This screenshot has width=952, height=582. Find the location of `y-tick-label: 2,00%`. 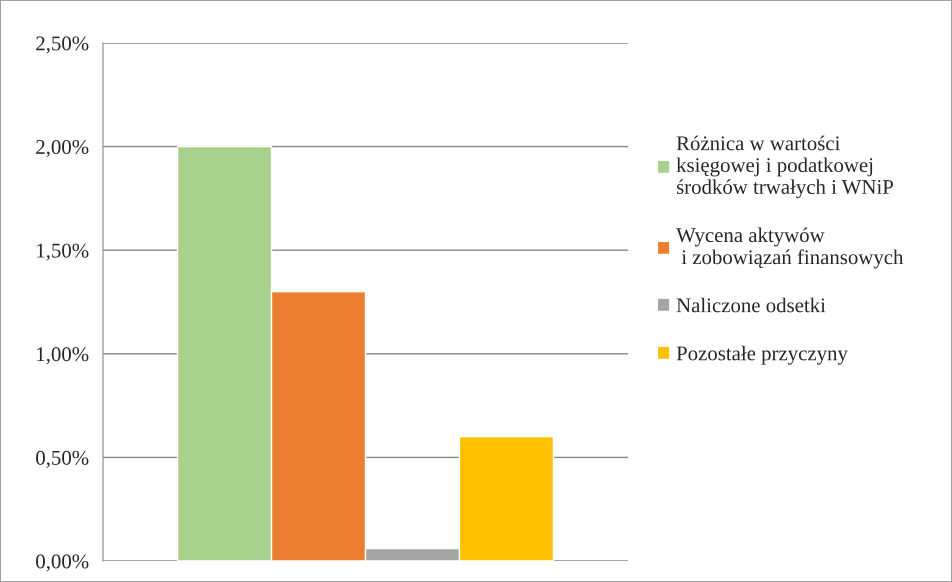

y-tick-label: 2,00% is located at coordinates (62, 149).